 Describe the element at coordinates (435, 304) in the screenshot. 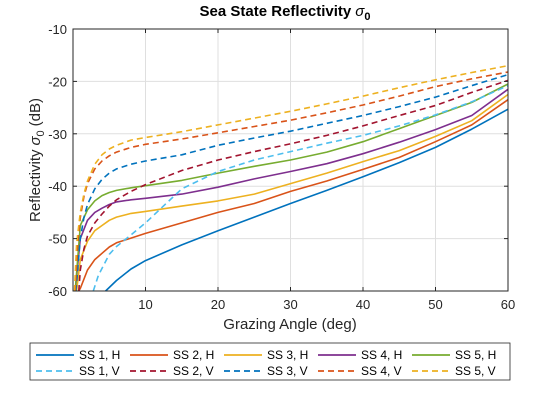

I see `x-tick-label: 50` at that location.